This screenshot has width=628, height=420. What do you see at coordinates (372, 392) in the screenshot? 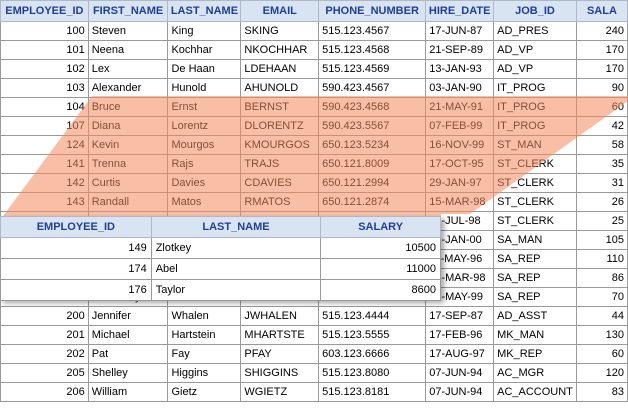
I see `table-cell: 515.123.8181` at bounding box center [372, 392].